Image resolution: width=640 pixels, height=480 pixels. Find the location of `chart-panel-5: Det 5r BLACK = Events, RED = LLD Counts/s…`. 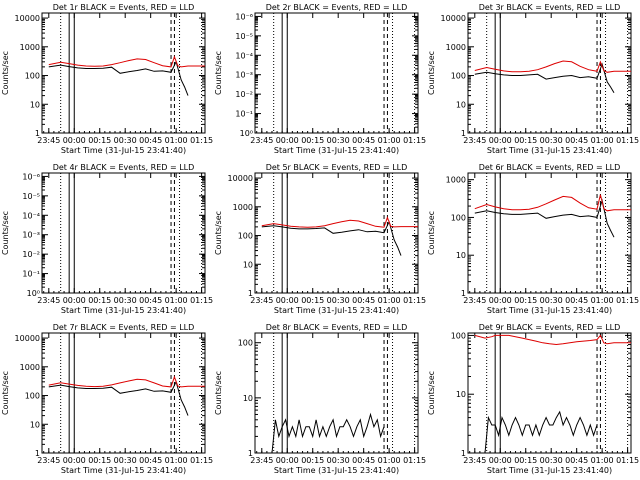

chart-panel-5: Det 5r BLACK = Events, RED = LLD Counts/s… is located at coordinates (320, 239).